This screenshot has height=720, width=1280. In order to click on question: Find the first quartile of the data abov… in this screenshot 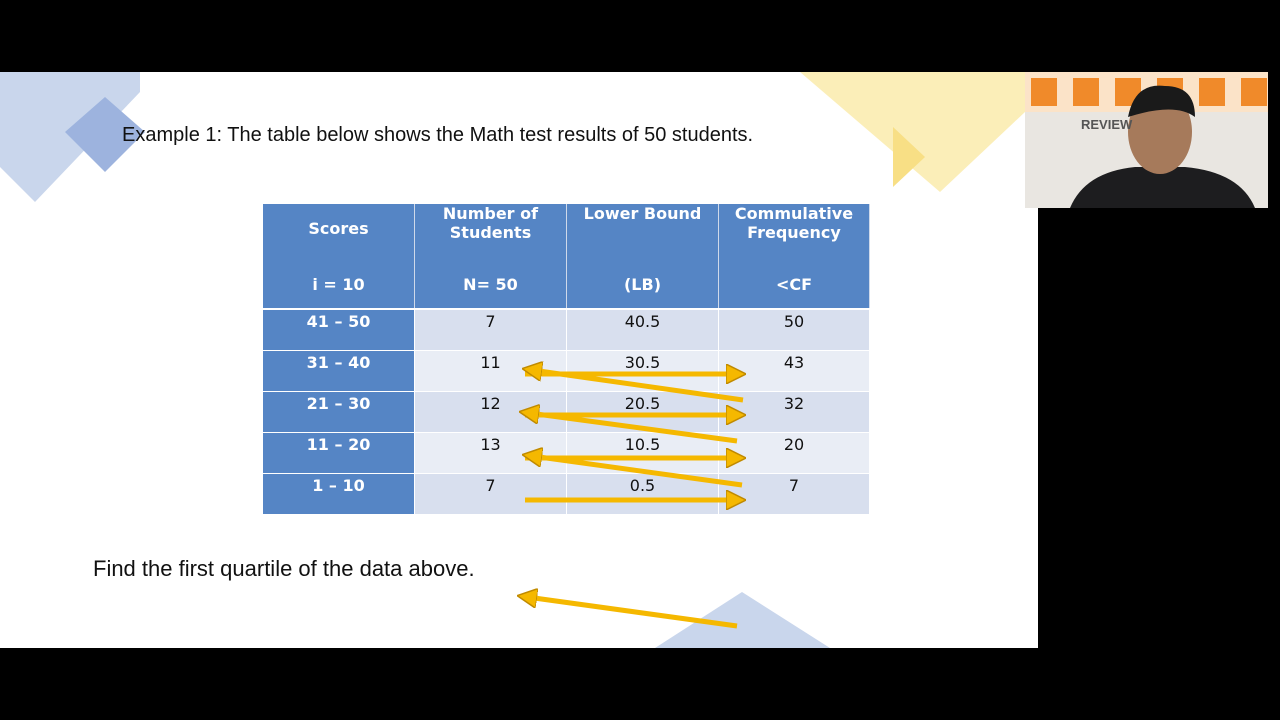, I will do `click(284, 568)`.